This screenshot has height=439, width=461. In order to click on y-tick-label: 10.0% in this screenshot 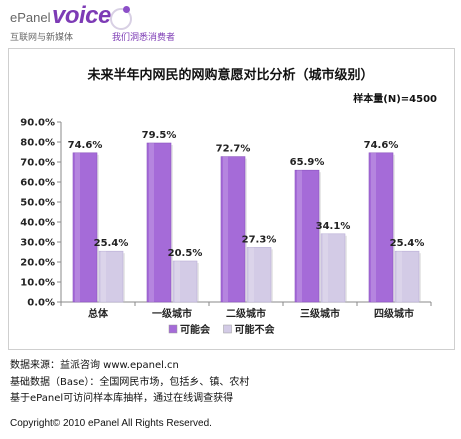, I will do `click(37, 283)`.